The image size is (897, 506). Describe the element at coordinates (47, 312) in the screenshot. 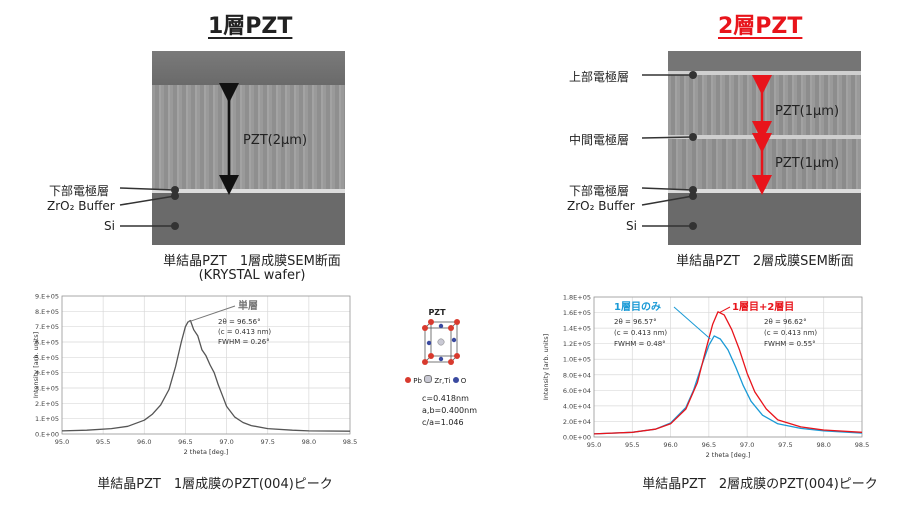

I see `left-chart-ytick-label: 8.E+05` at that location.